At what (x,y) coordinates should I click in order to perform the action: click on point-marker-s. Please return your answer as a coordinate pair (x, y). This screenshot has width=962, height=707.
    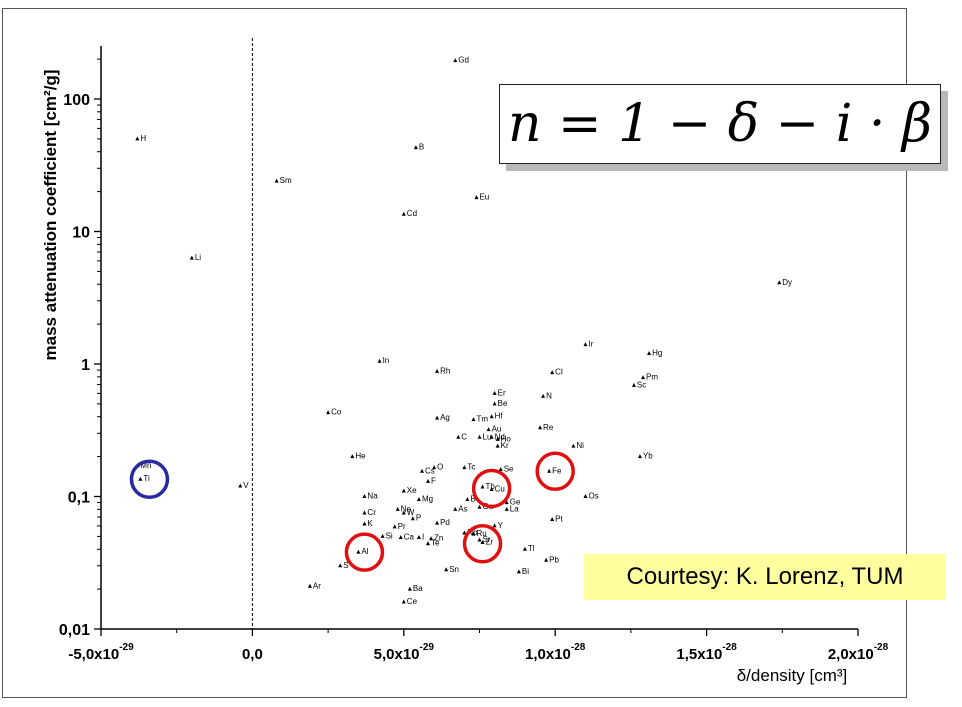
    Looking at the image, I should click on (340, 565).